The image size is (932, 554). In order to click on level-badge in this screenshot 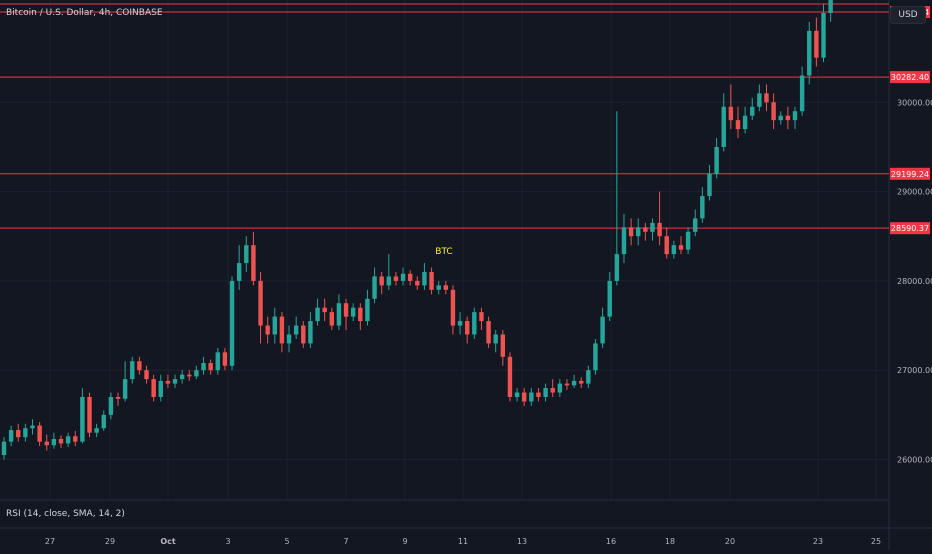, I will do `click(910, 77)`.